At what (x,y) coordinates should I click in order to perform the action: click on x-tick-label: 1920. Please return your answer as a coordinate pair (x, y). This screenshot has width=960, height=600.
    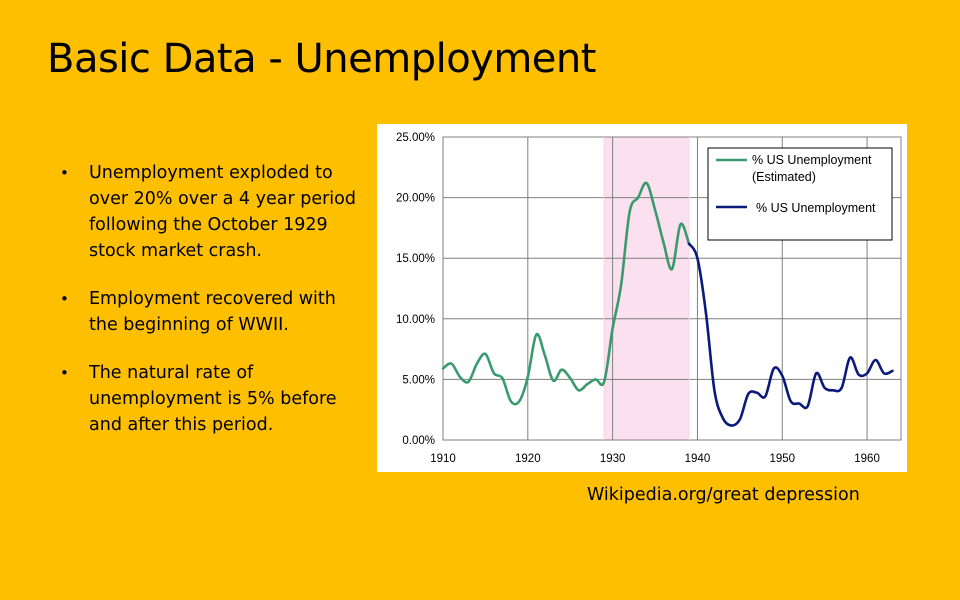
    Looking at the image, I should click on (528, 459).